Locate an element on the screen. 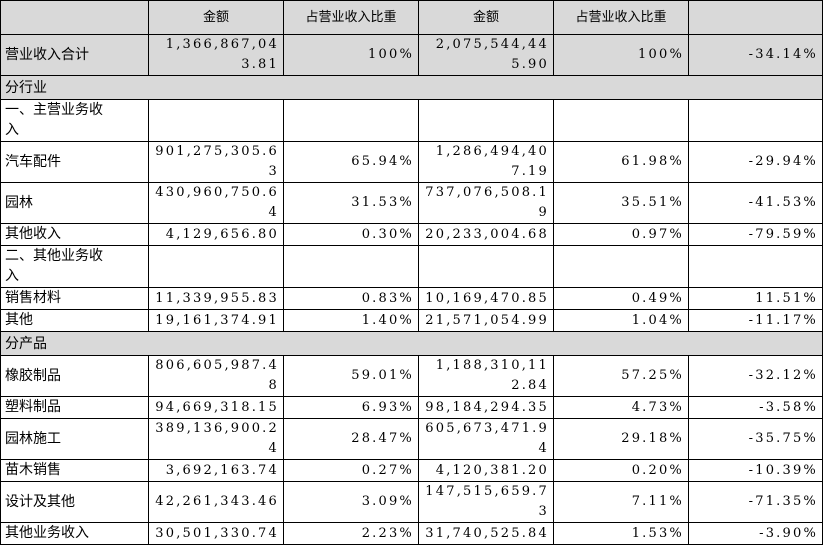  value-cell: 1,366,867,043.81 is located at coordinates (216, 55).